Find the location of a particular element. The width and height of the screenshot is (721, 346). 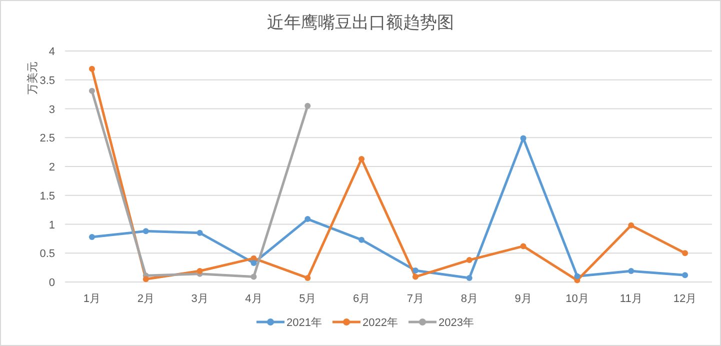

y-tick-label: 2 is located at coordinates (51, 168).